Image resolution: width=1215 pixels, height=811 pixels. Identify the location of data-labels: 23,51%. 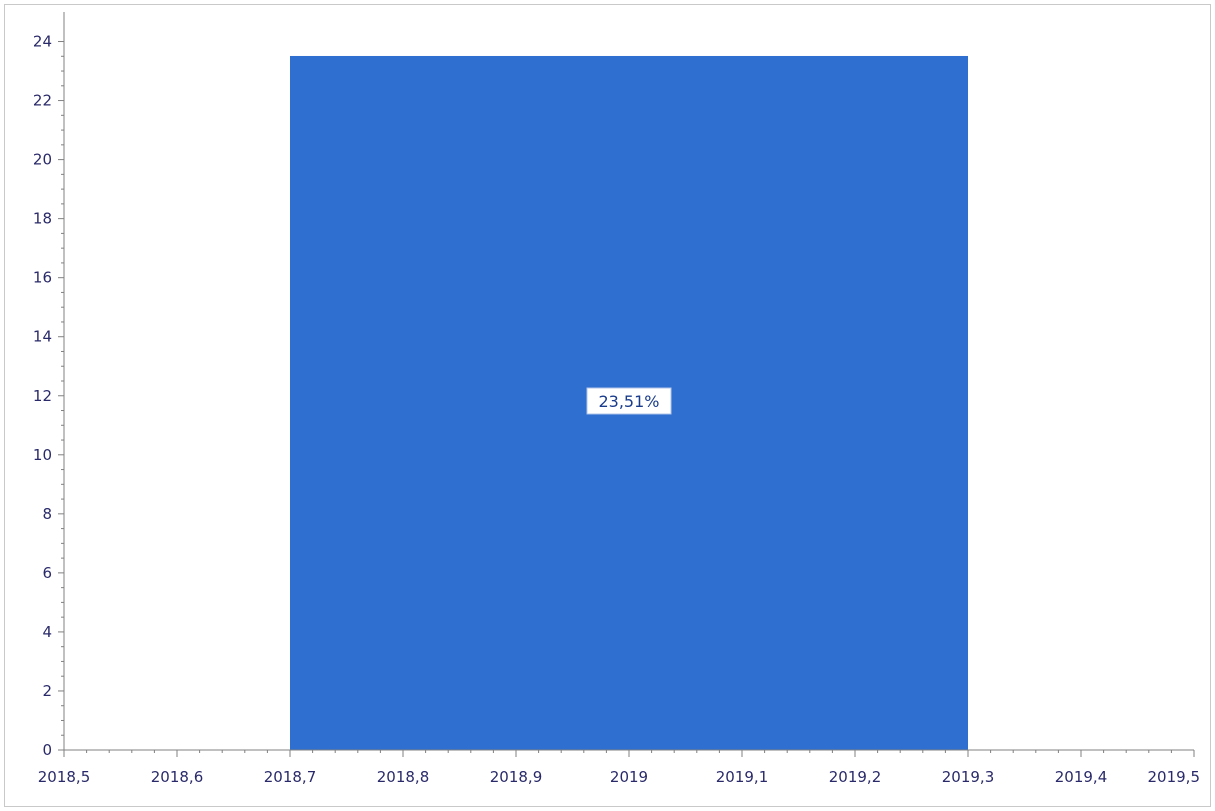
(629, 401).